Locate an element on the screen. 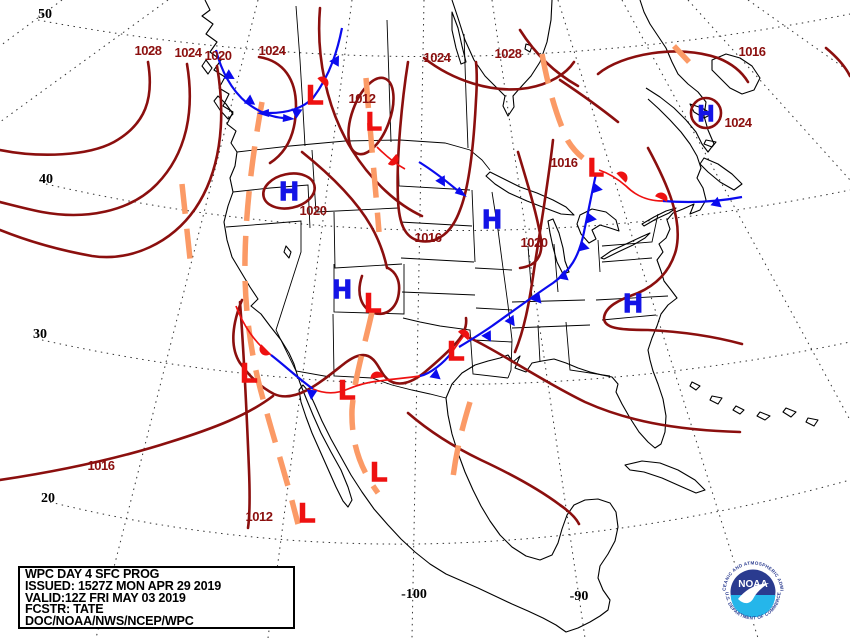 The image size is (850, 638). river-mississippi is located at coordinates (502, 285).